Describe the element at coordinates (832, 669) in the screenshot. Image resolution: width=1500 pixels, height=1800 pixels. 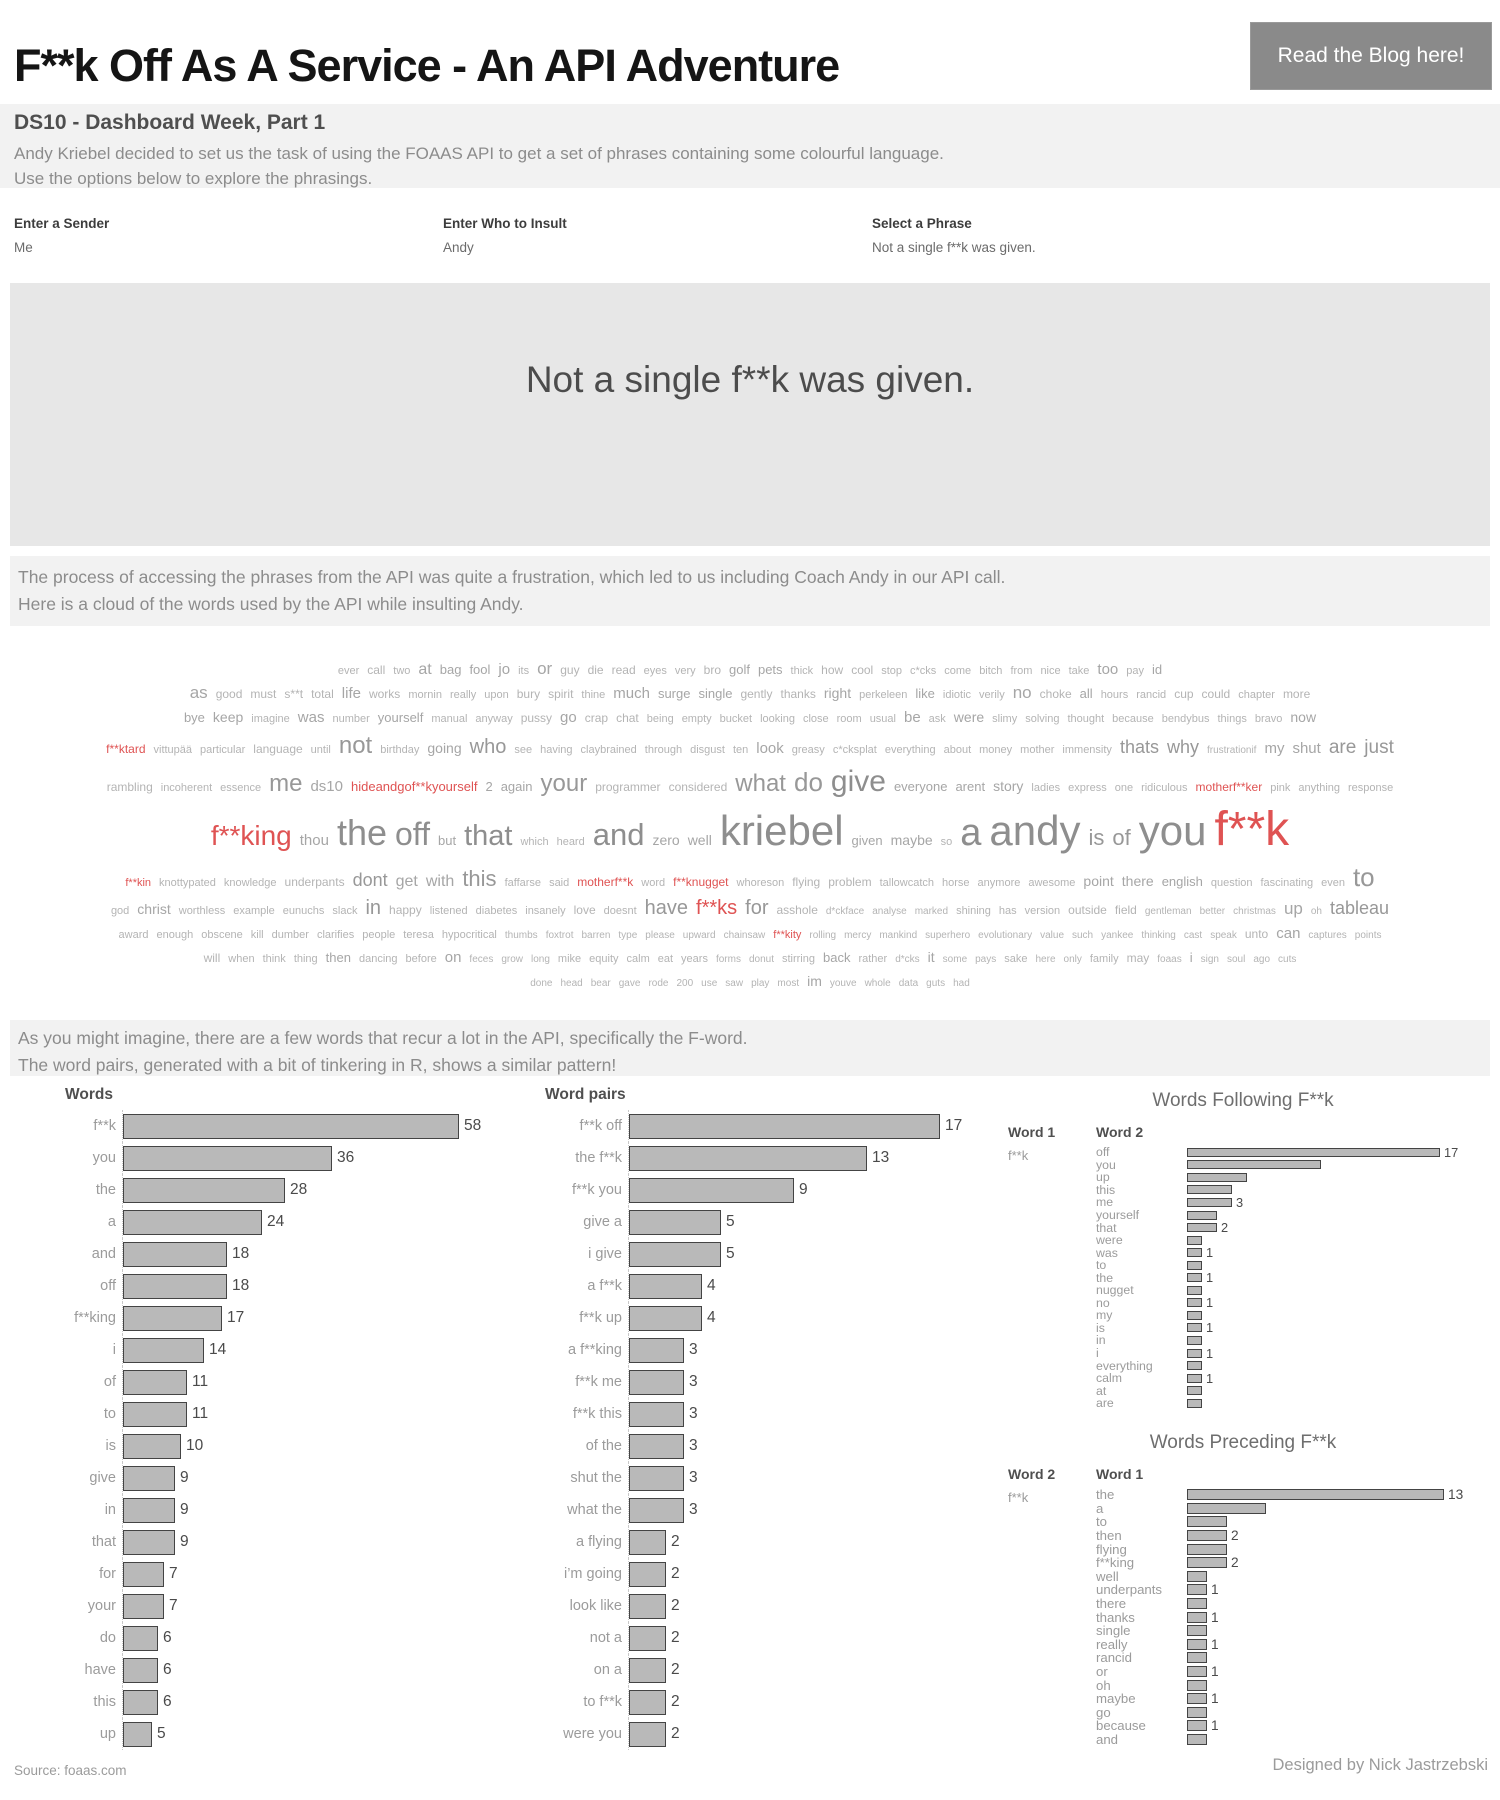
I see `cloud-word: how` at that location.